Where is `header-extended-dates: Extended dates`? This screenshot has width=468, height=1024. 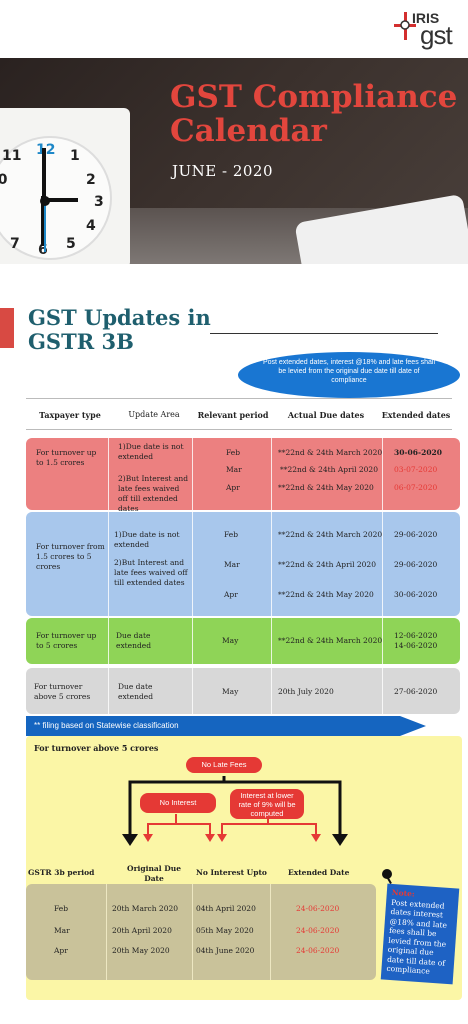
header-extended-dates: Extended dates is located at coordinates (416, 415).